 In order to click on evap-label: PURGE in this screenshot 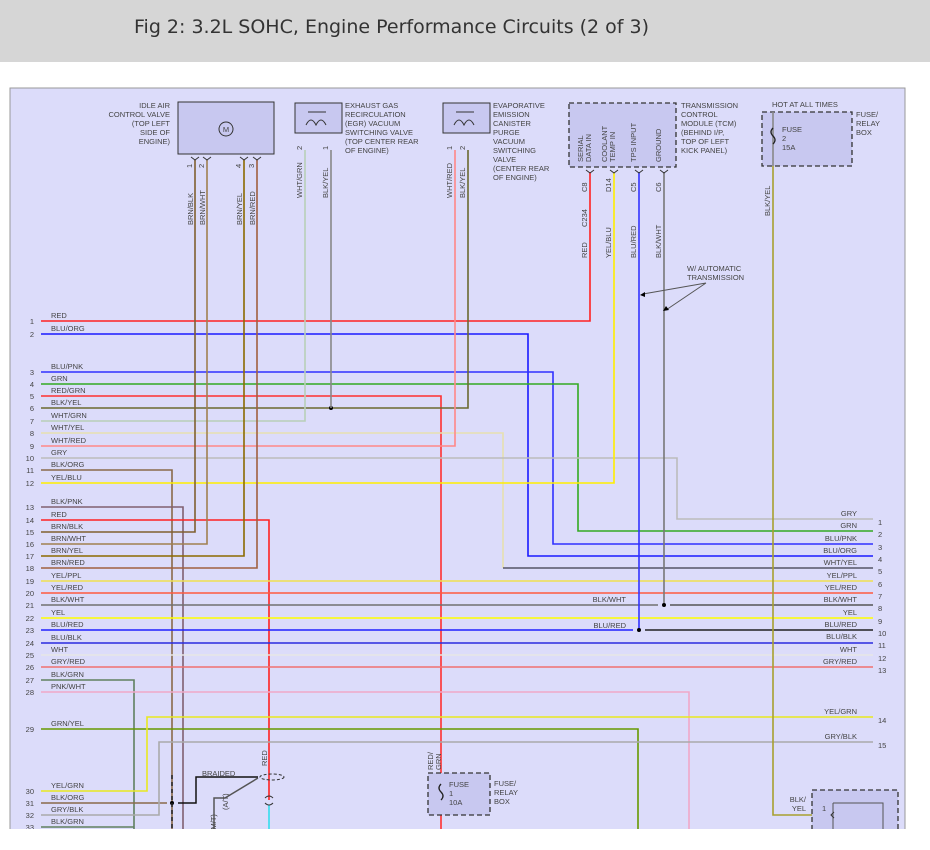, I will do `click(506, 132)`.